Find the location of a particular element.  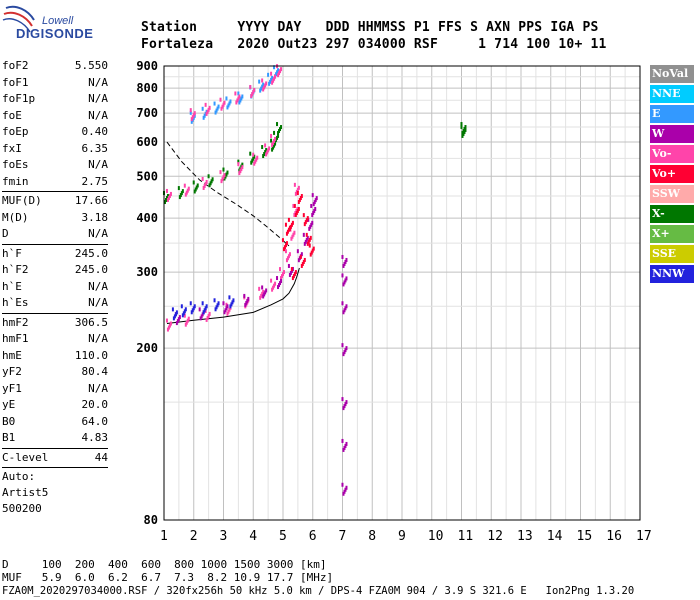

param-row: foE N/A is located at coordinates (55, 116).